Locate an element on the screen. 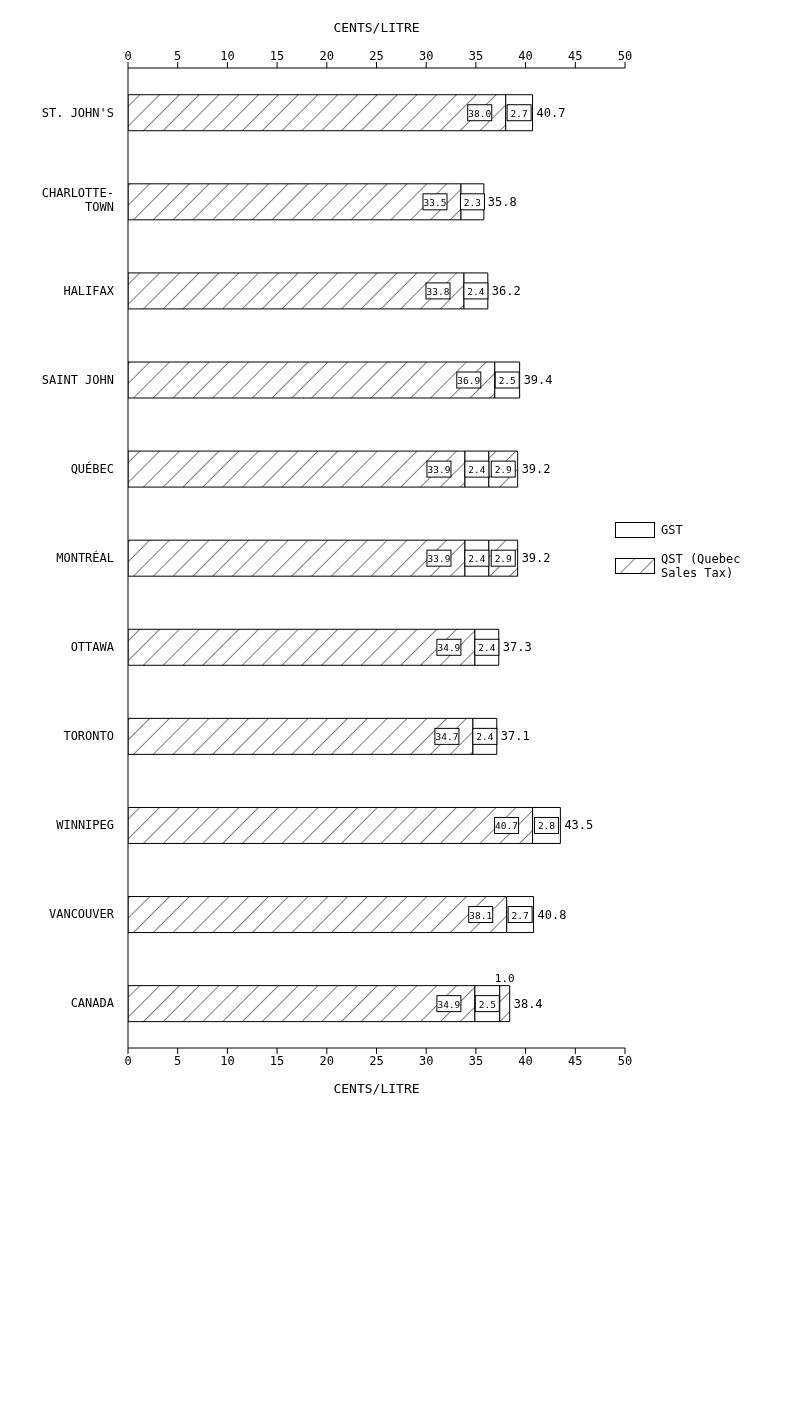  y-tick-label: ST. JOHN'S is located at coordinates (77, 112).